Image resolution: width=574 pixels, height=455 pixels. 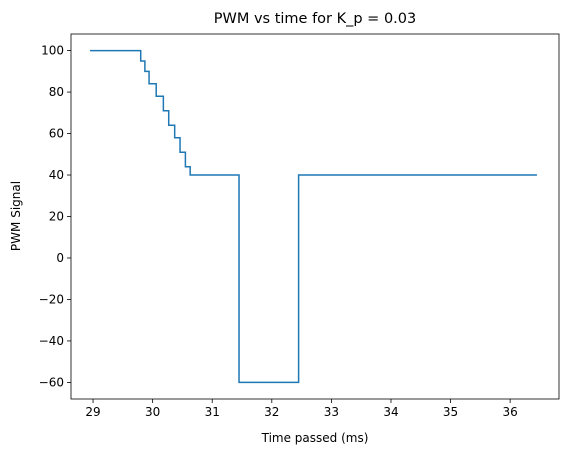 What do you see at coordinates (51, 299) in the screenshot?
I see `y-tick-label: −20` at bounding box center [51, 299].